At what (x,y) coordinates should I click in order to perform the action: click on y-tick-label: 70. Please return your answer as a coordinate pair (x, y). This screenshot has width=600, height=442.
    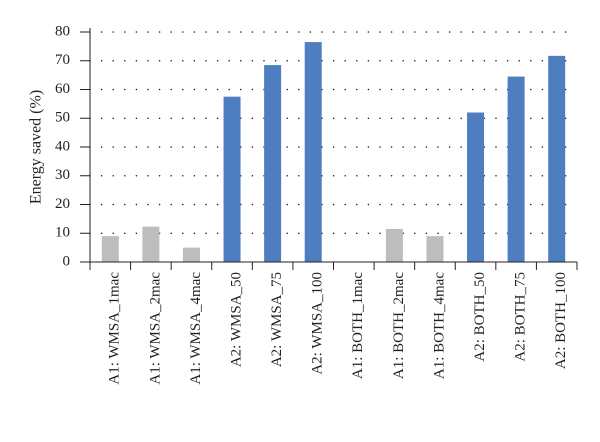
    Looking at the image, I should click on (62, 60).